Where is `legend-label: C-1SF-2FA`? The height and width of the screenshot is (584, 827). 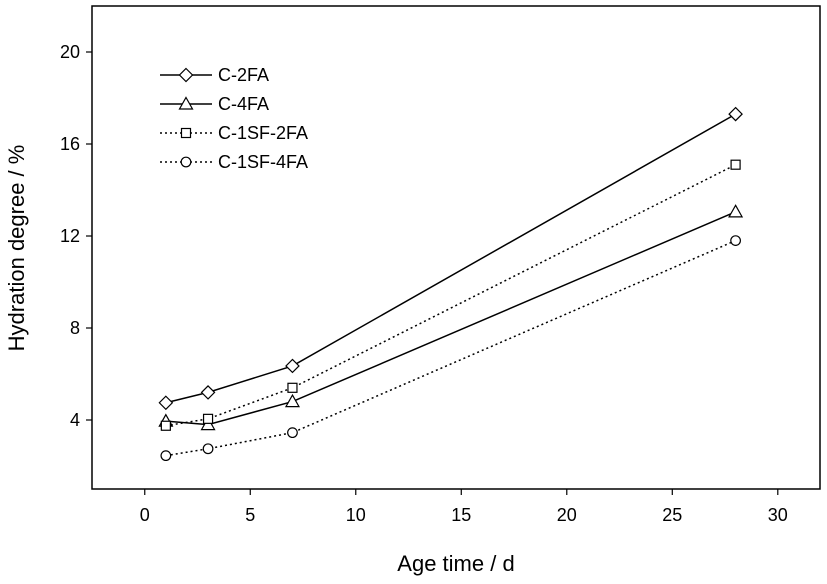 legend-label: C-1SF-2FA is located at coordinates (263, 133).